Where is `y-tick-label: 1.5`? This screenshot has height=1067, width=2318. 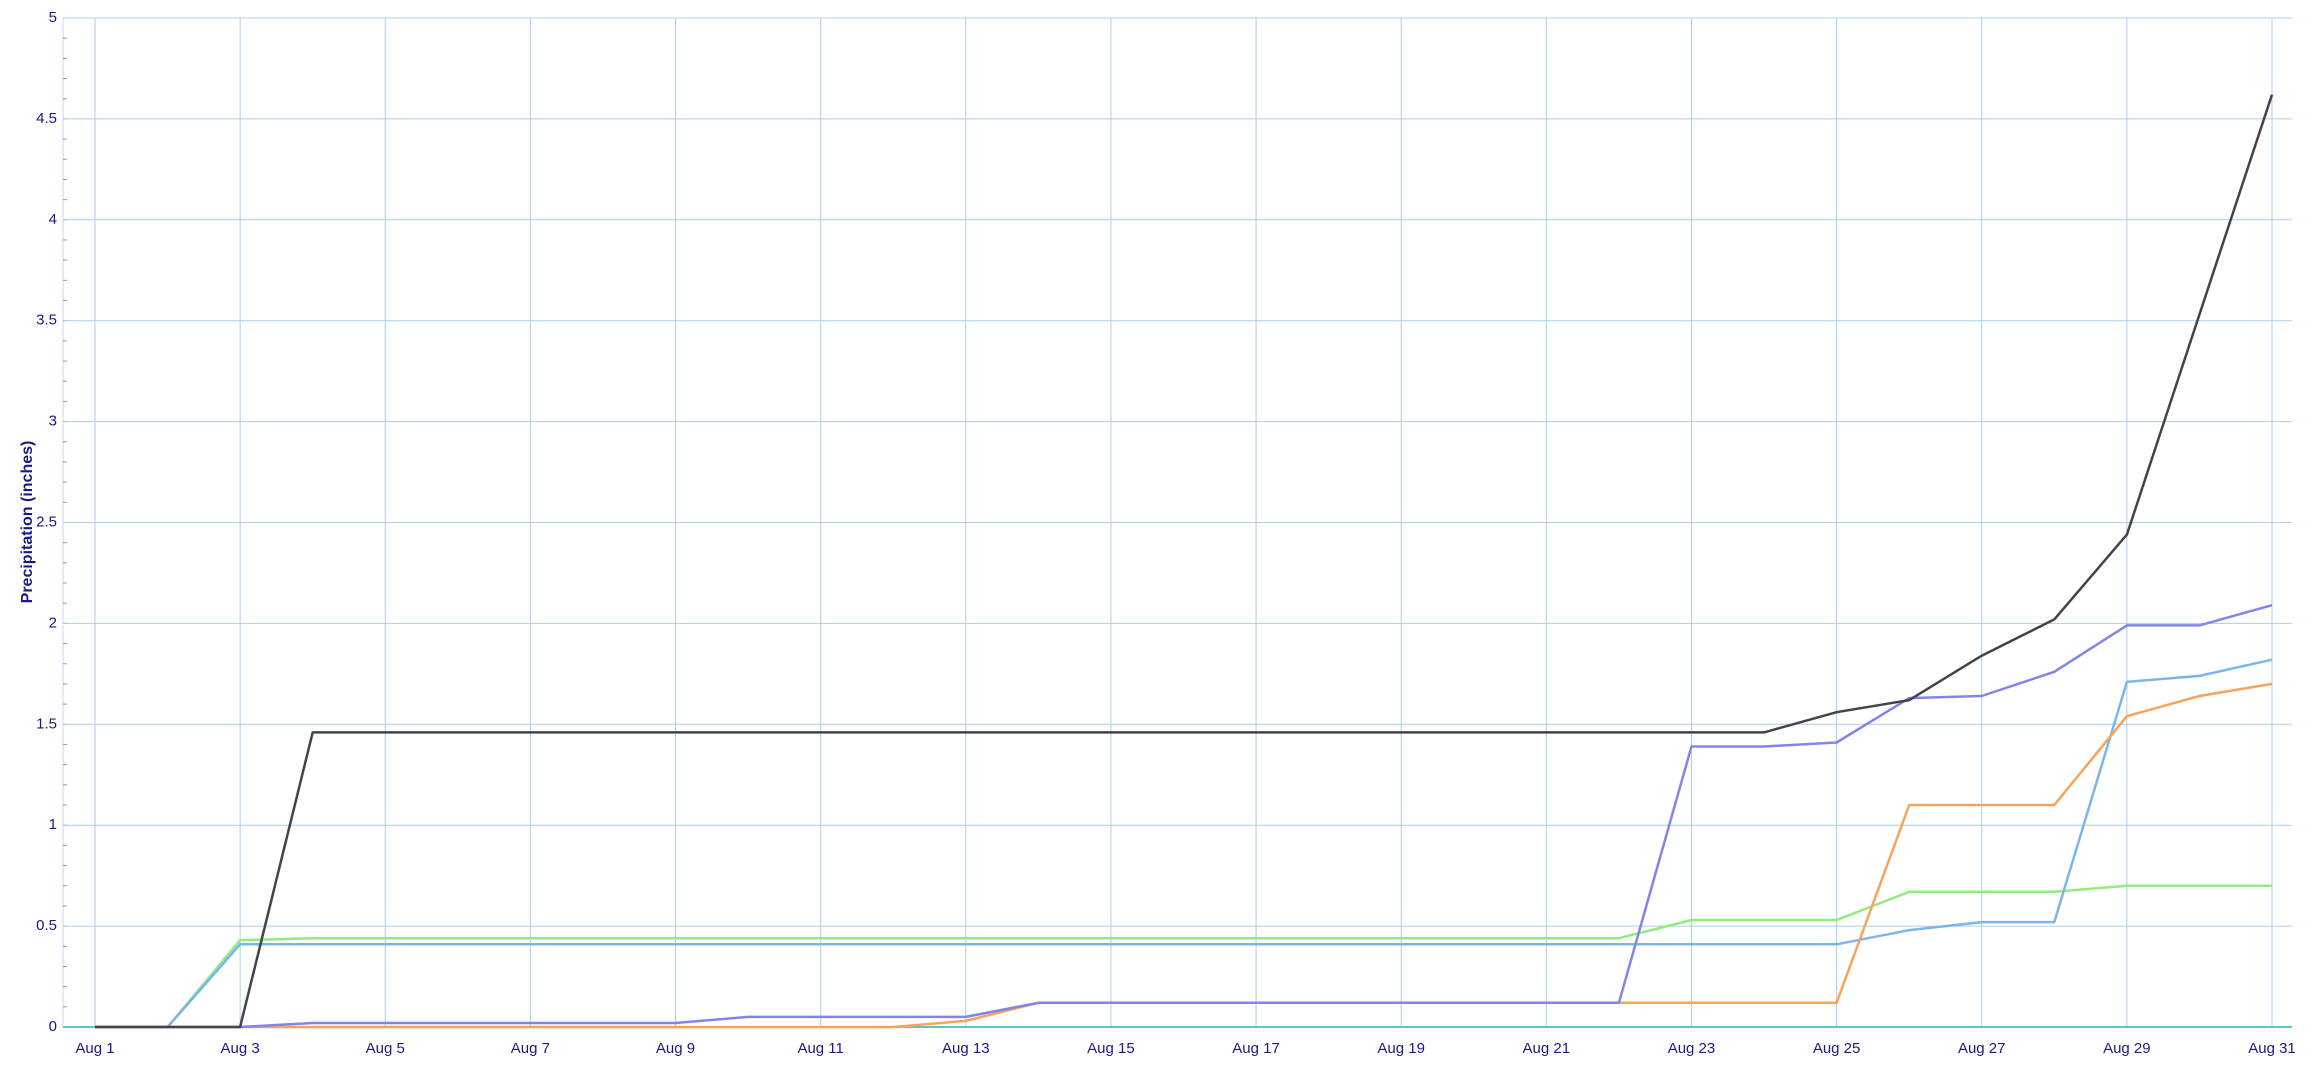
y-tick-label: 1.5 is located at coordinates (46, 723).